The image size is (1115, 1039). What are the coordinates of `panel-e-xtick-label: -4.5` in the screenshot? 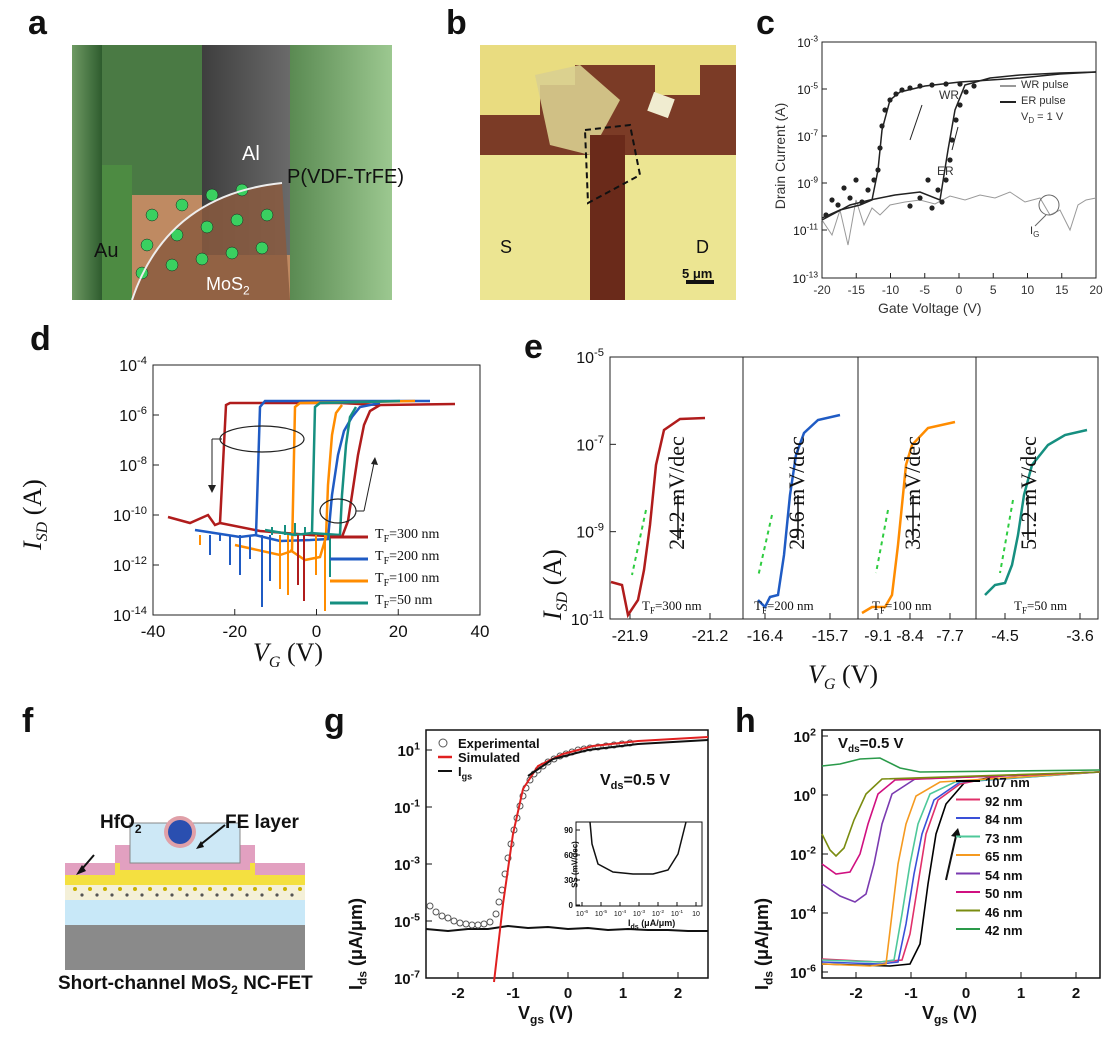 It's located at (1005, 636).